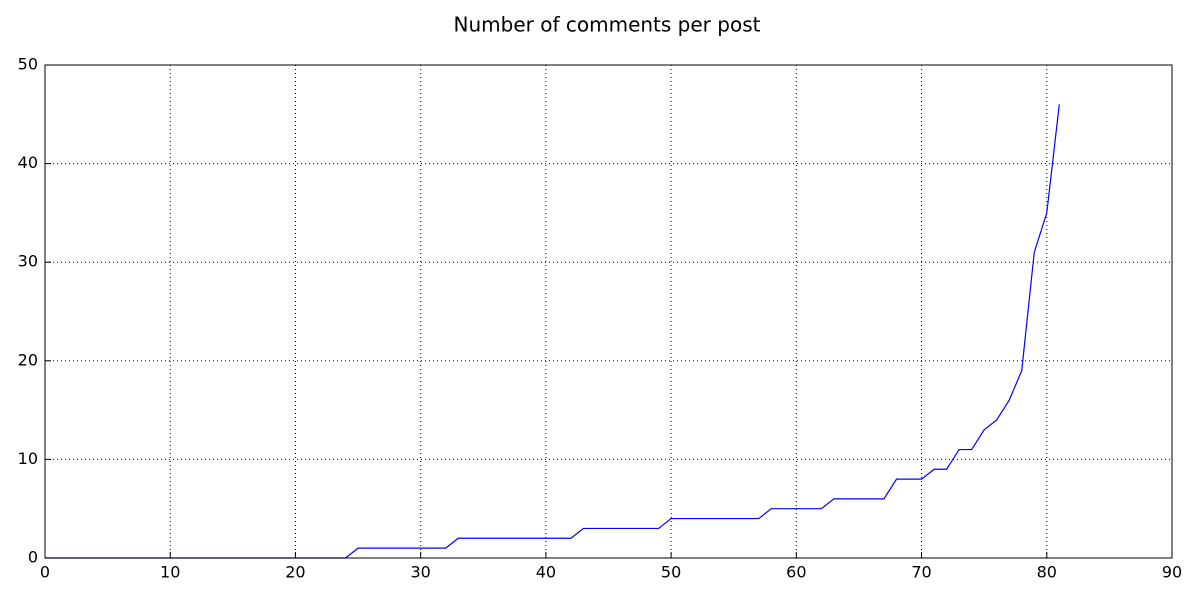  What do you see at coordinates (607, 25) in the screenshot?
I see `chart-title: Number of comments per post` at bounding box center [607, 25].